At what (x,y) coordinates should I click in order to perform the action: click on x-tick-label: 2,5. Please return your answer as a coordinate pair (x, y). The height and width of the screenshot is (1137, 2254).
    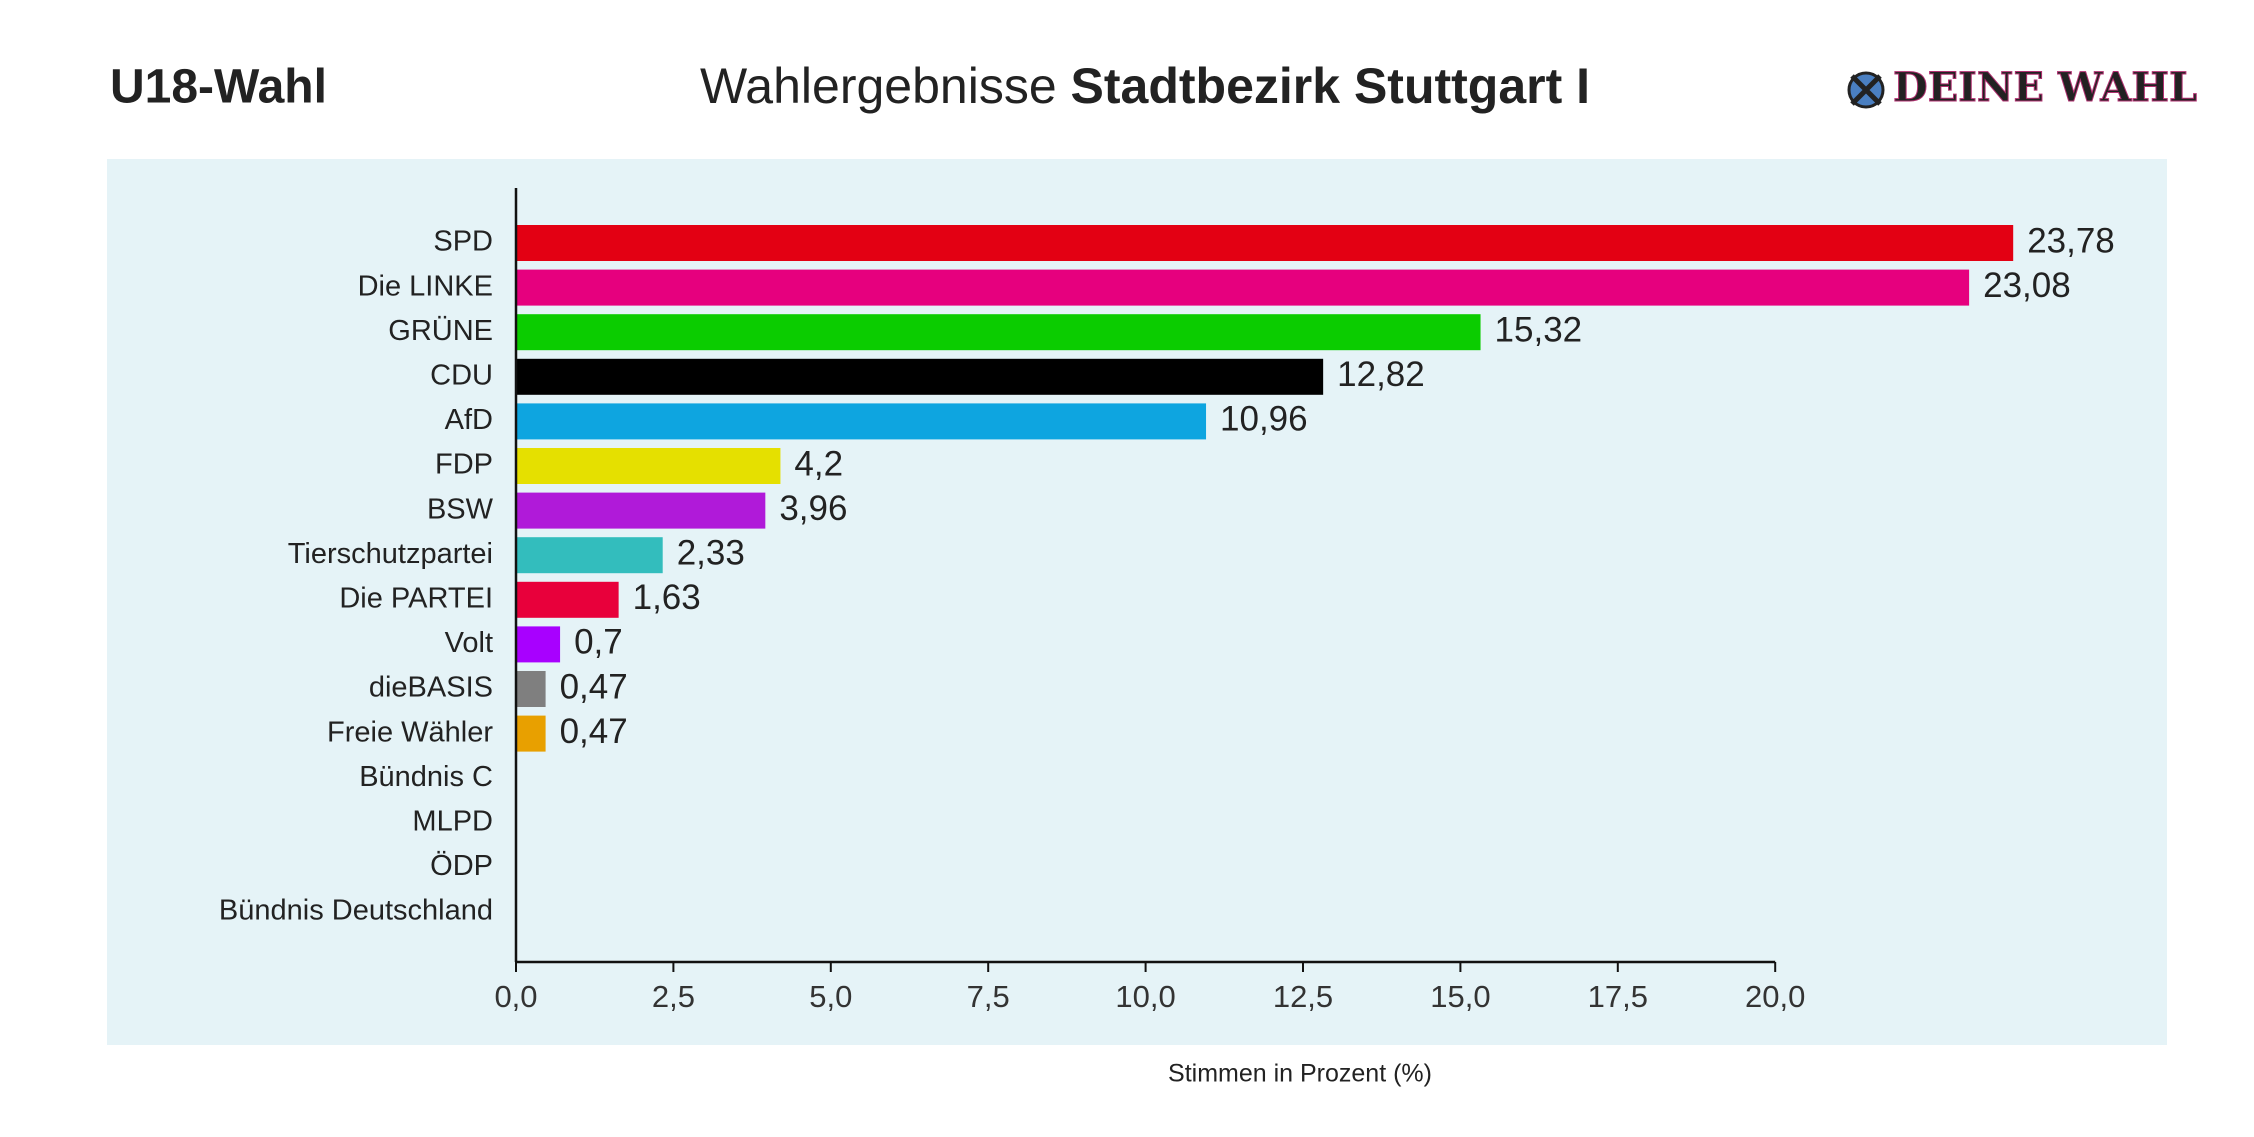
    Looking at the image, I should click on (673, 996).